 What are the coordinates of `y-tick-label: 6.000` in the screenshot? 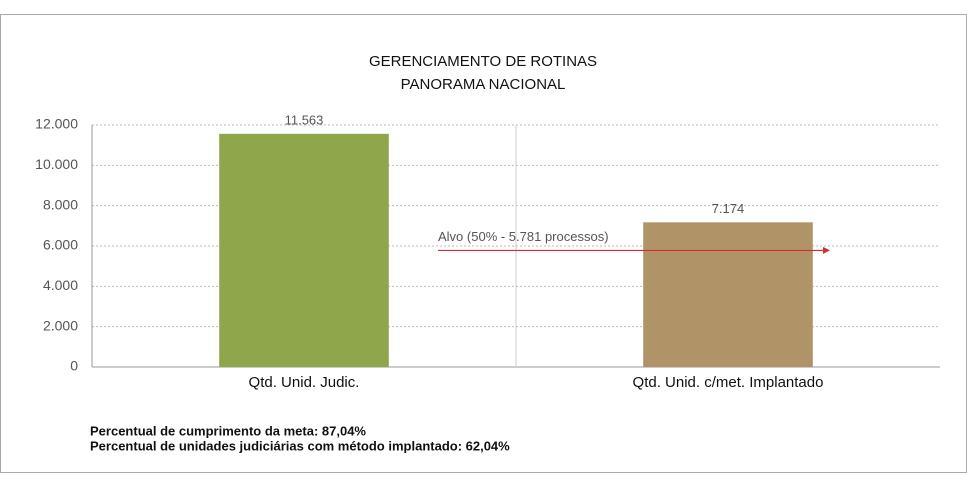 It's located at (60, 245).